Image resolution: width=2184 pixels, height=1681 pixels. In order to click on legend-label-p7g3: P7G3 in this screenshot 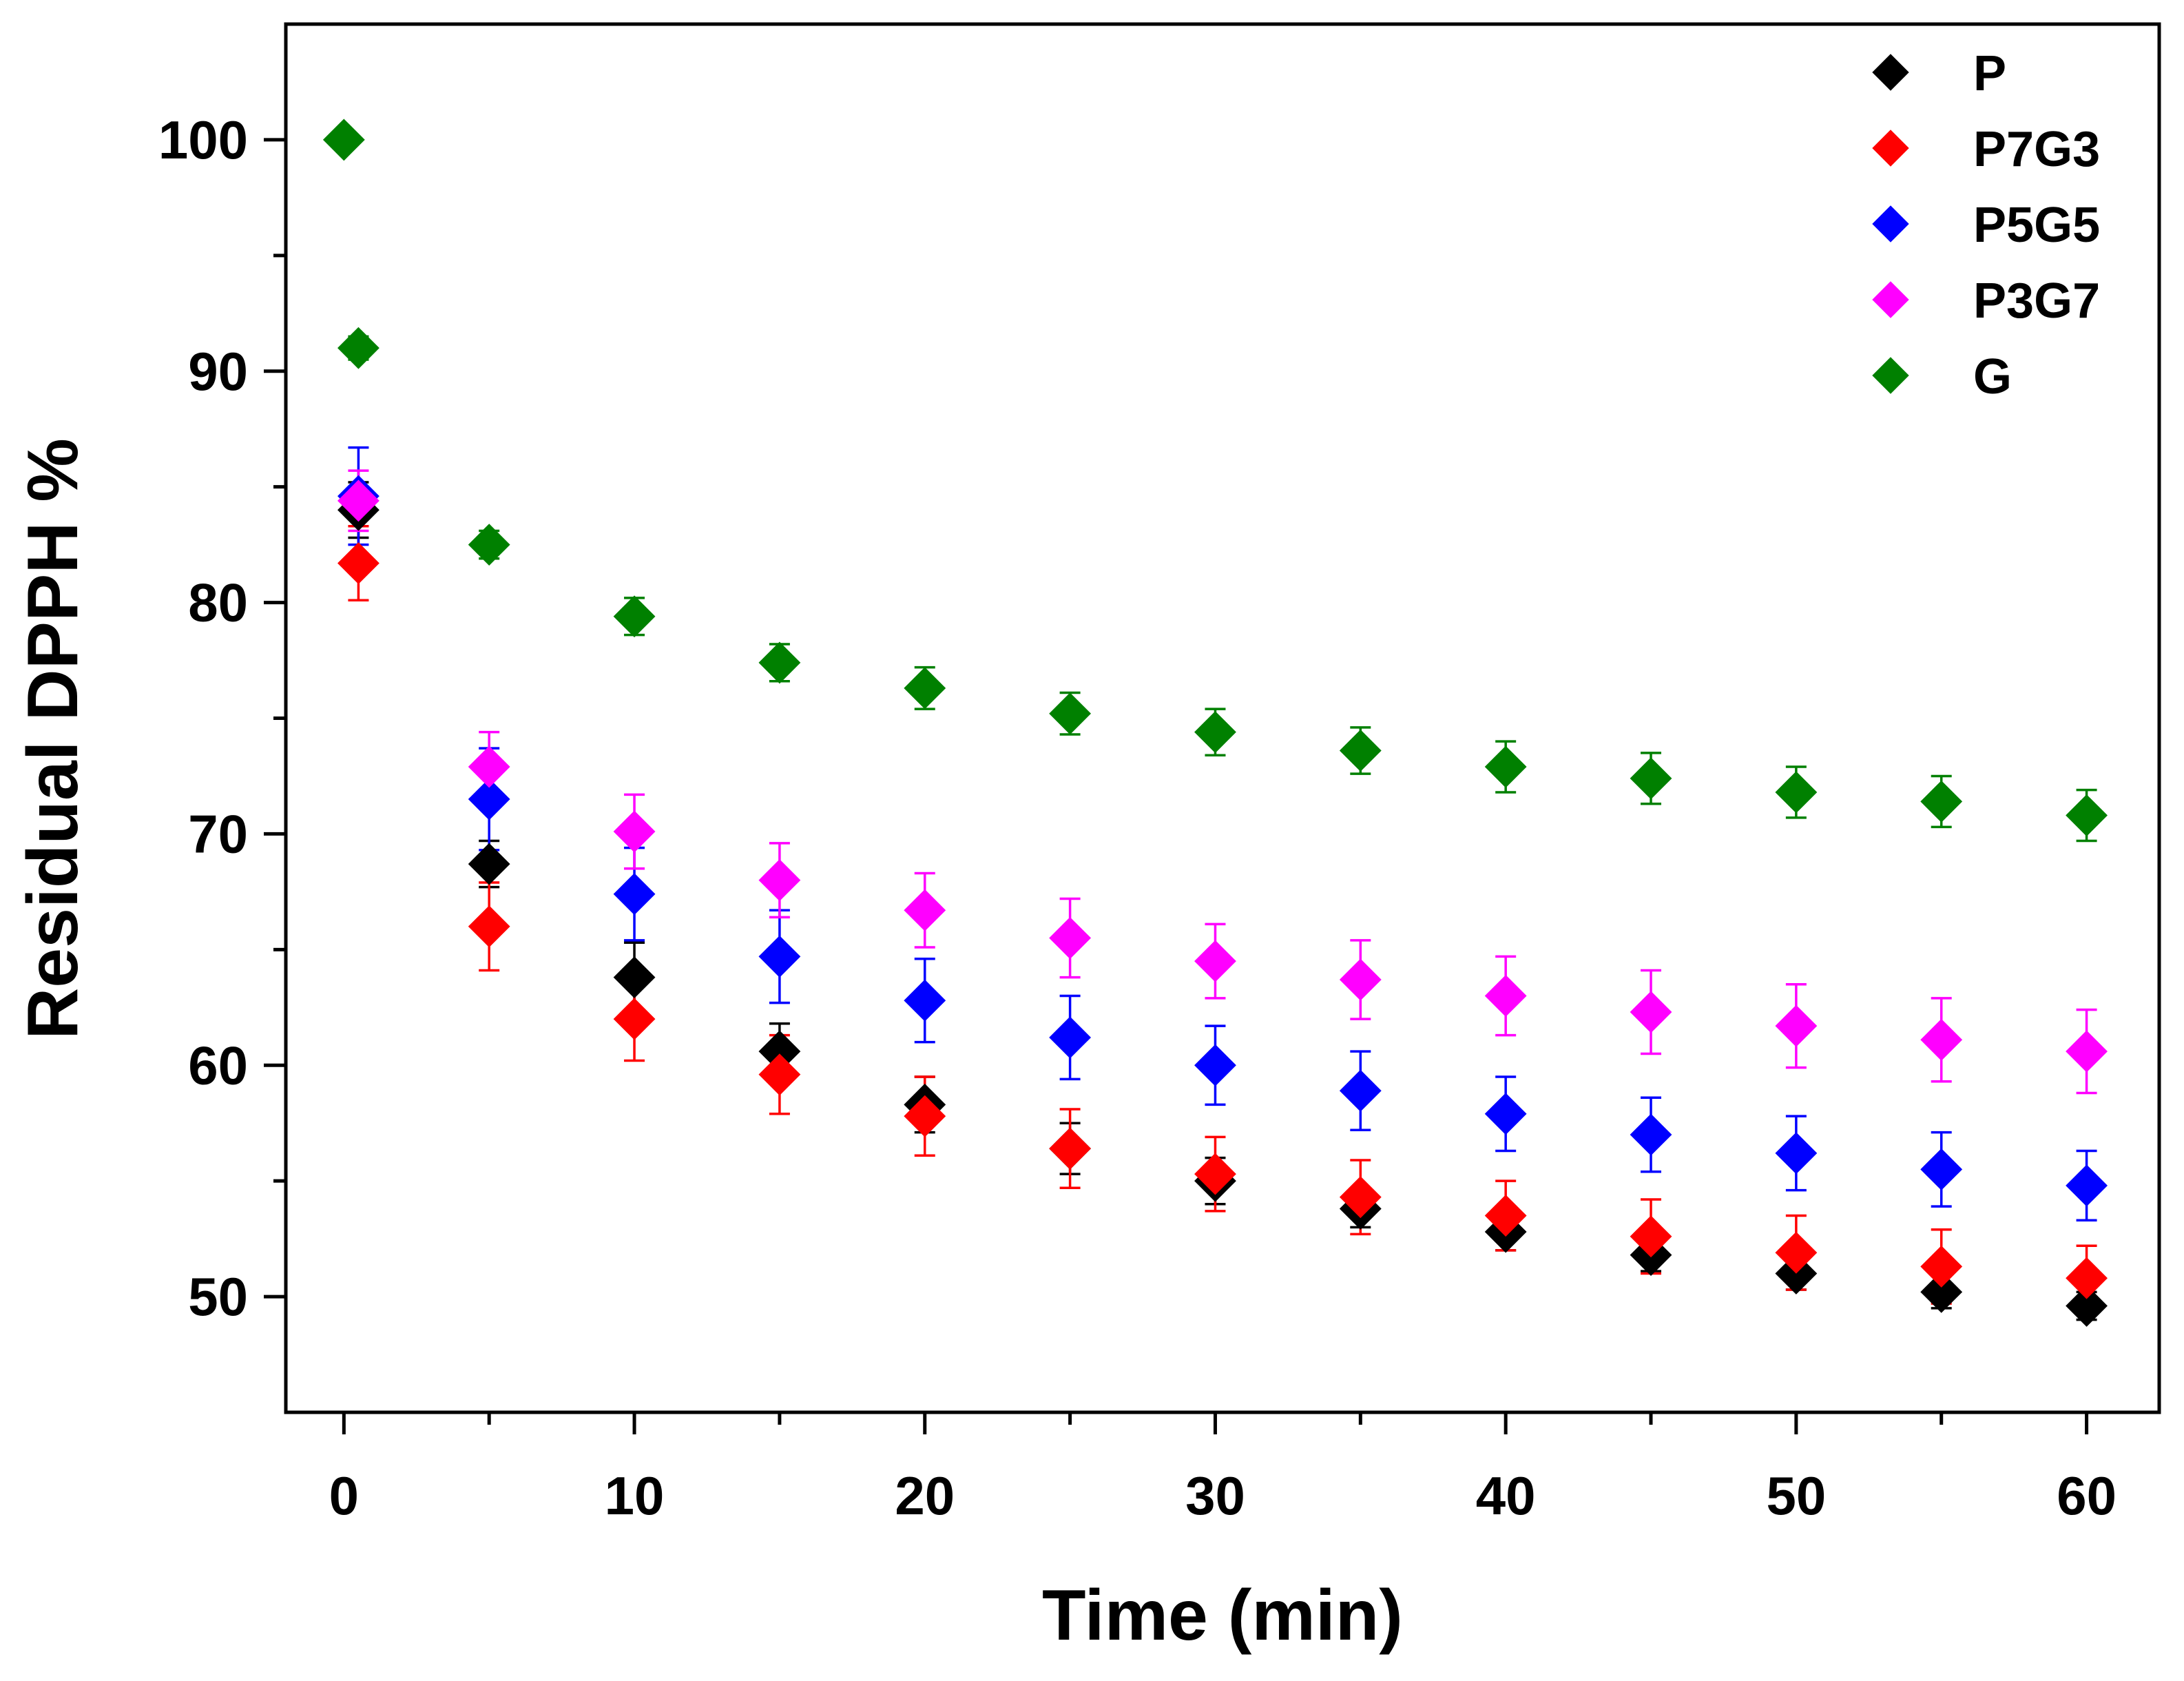, I will do `click(2036, 149)`.